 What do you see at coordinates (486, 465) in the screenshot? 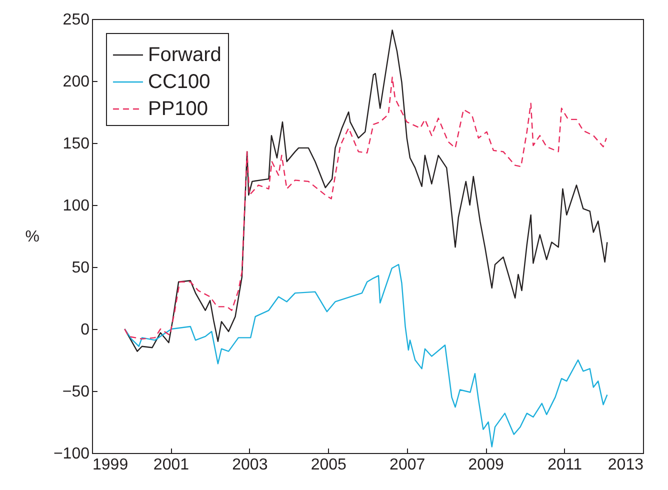
I see `x-tick-label: 2009` at bounding box center [486, 465].